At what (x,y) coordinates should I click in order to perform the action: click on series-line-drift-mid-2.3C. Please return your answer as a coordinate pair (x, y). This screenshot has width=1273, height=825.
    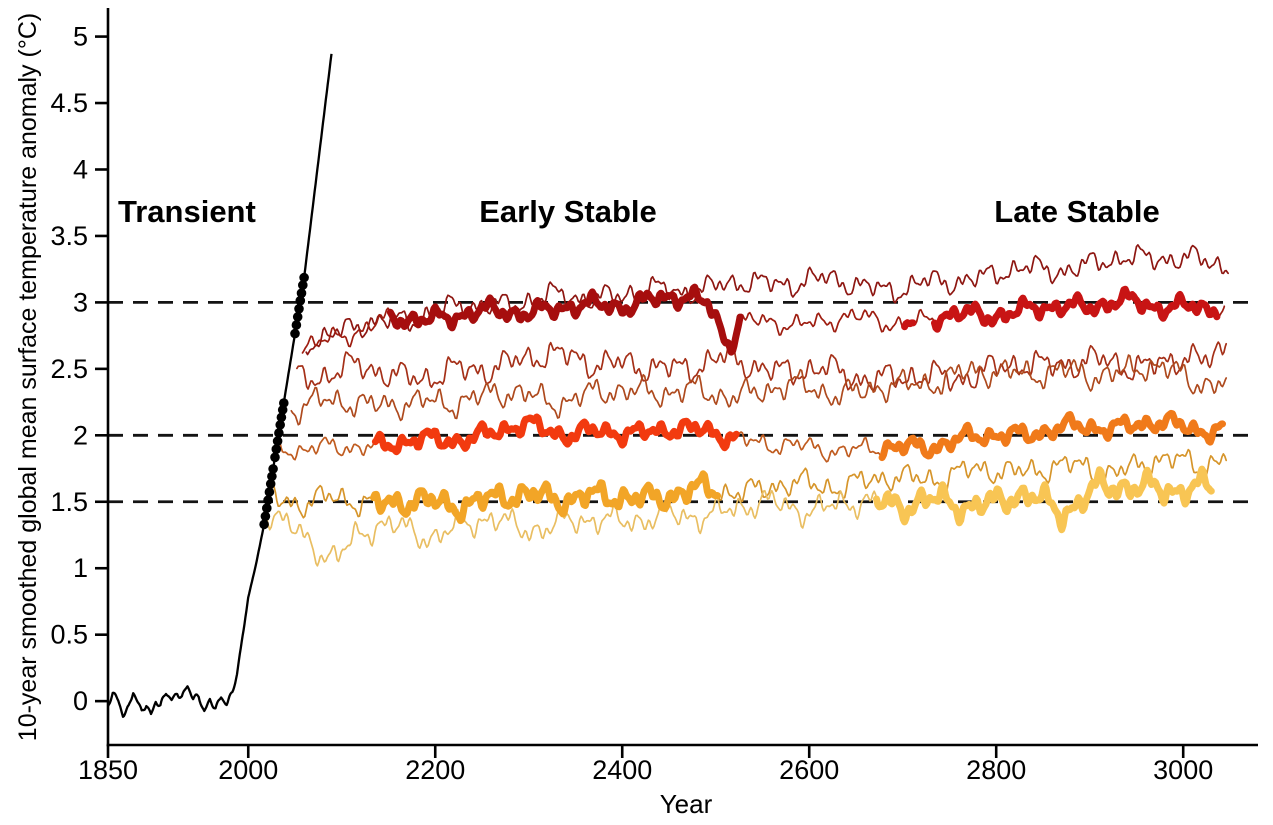
    Looking at the image, I should click on (759, 390).